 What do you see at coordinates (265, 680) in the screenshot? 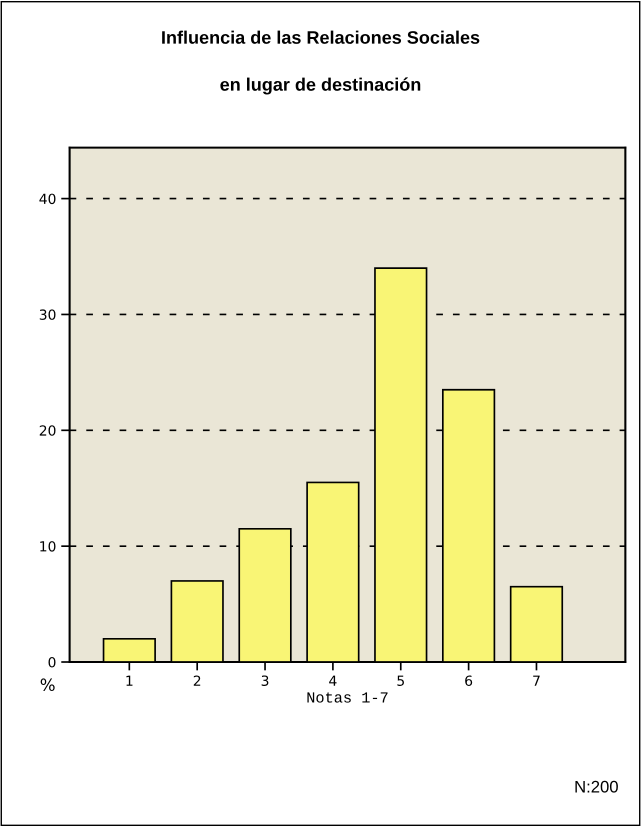
I see `x-tick-label: 3` at bounding box center [265, 680].